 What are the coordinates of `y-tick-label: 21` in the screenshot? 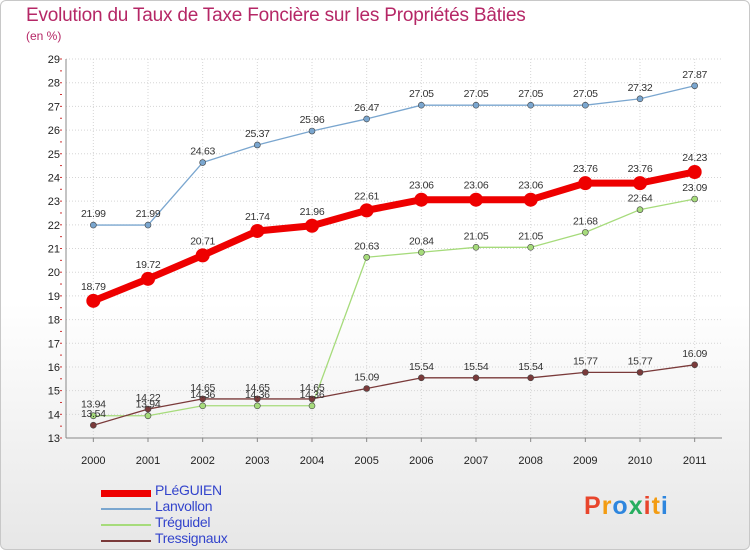 It's located at (54, 250).